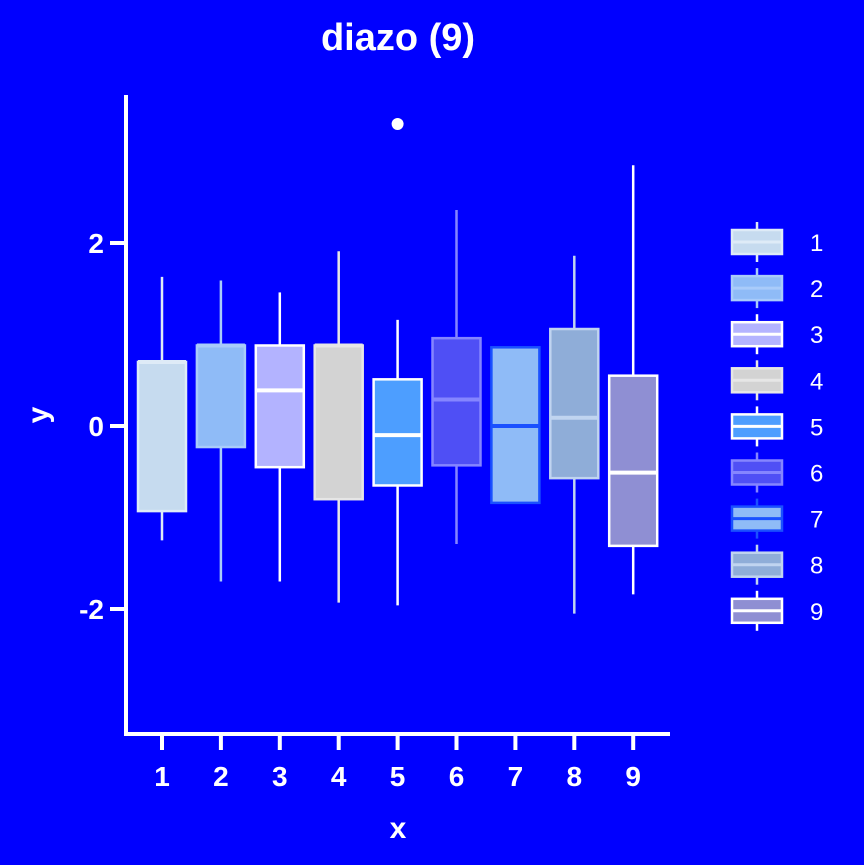 This screenshot has height=865, width=864. What do you see at coordinates (816, 289) in the screenshot?
I see `legend-label: 2` at bounding box center [816, 289].